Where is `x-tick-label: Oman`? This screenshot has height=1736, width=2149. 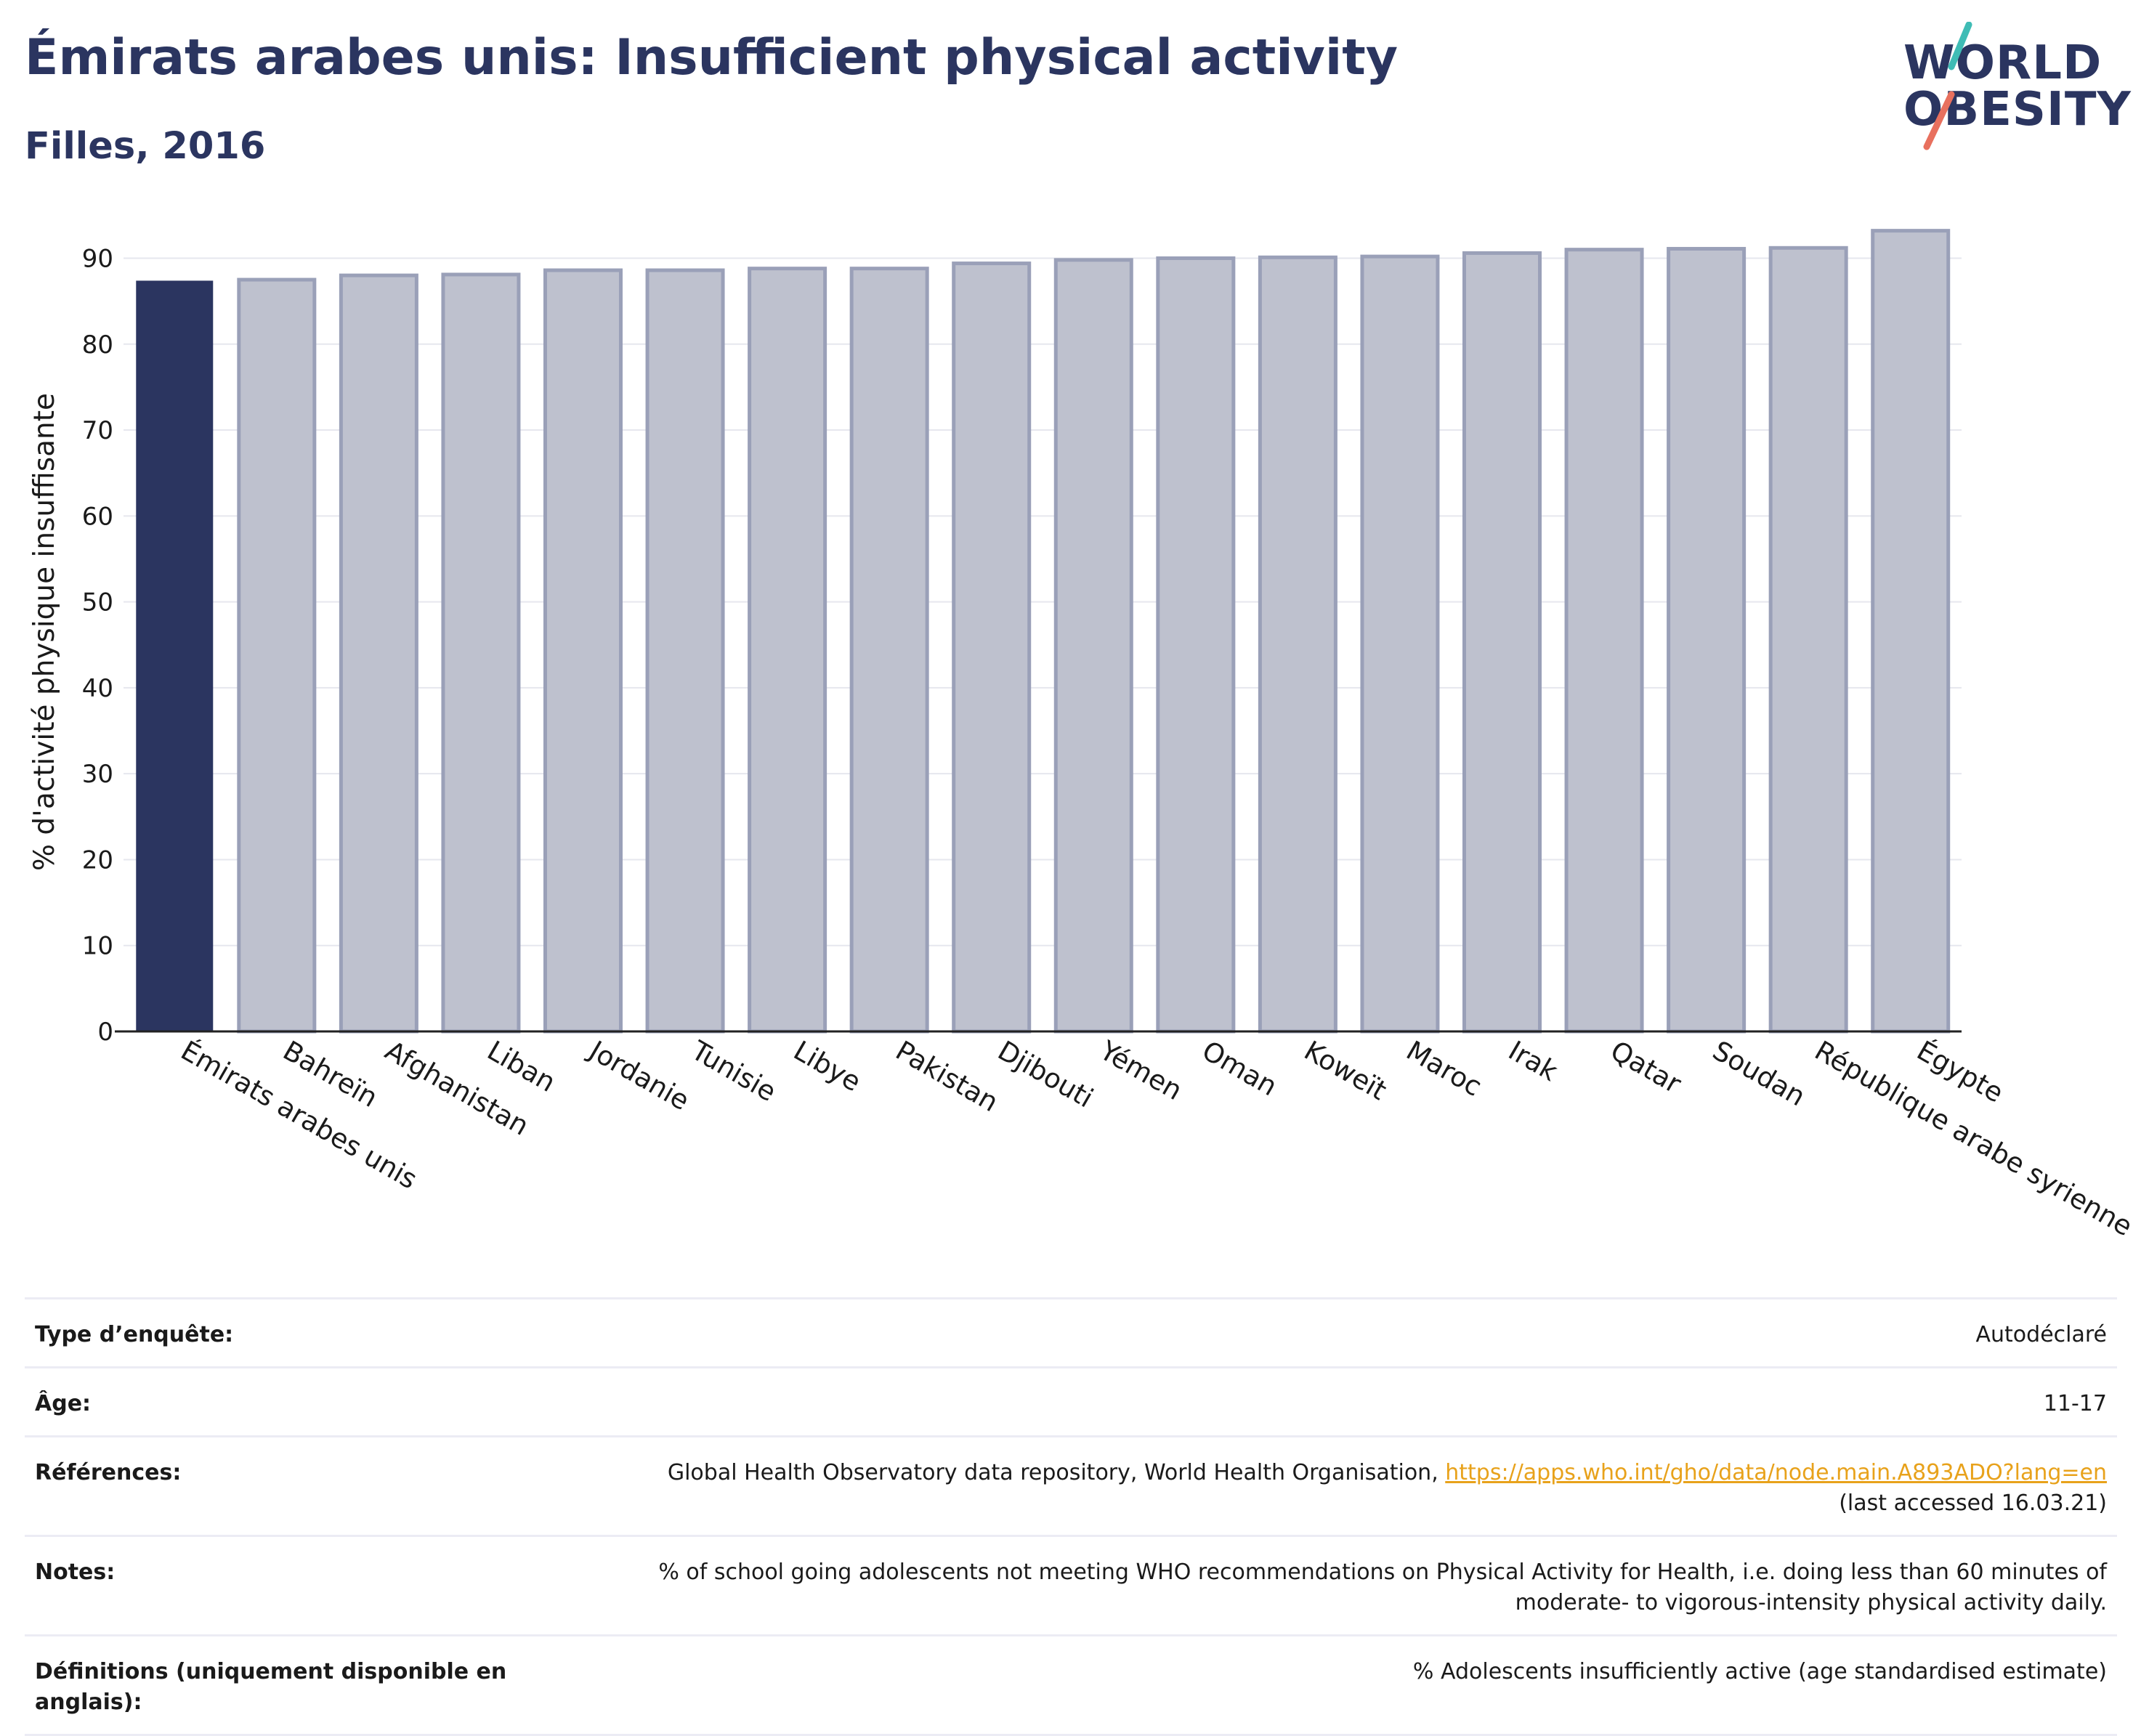
x-tick-label: Oman is located at coordinates (1239, 1069).